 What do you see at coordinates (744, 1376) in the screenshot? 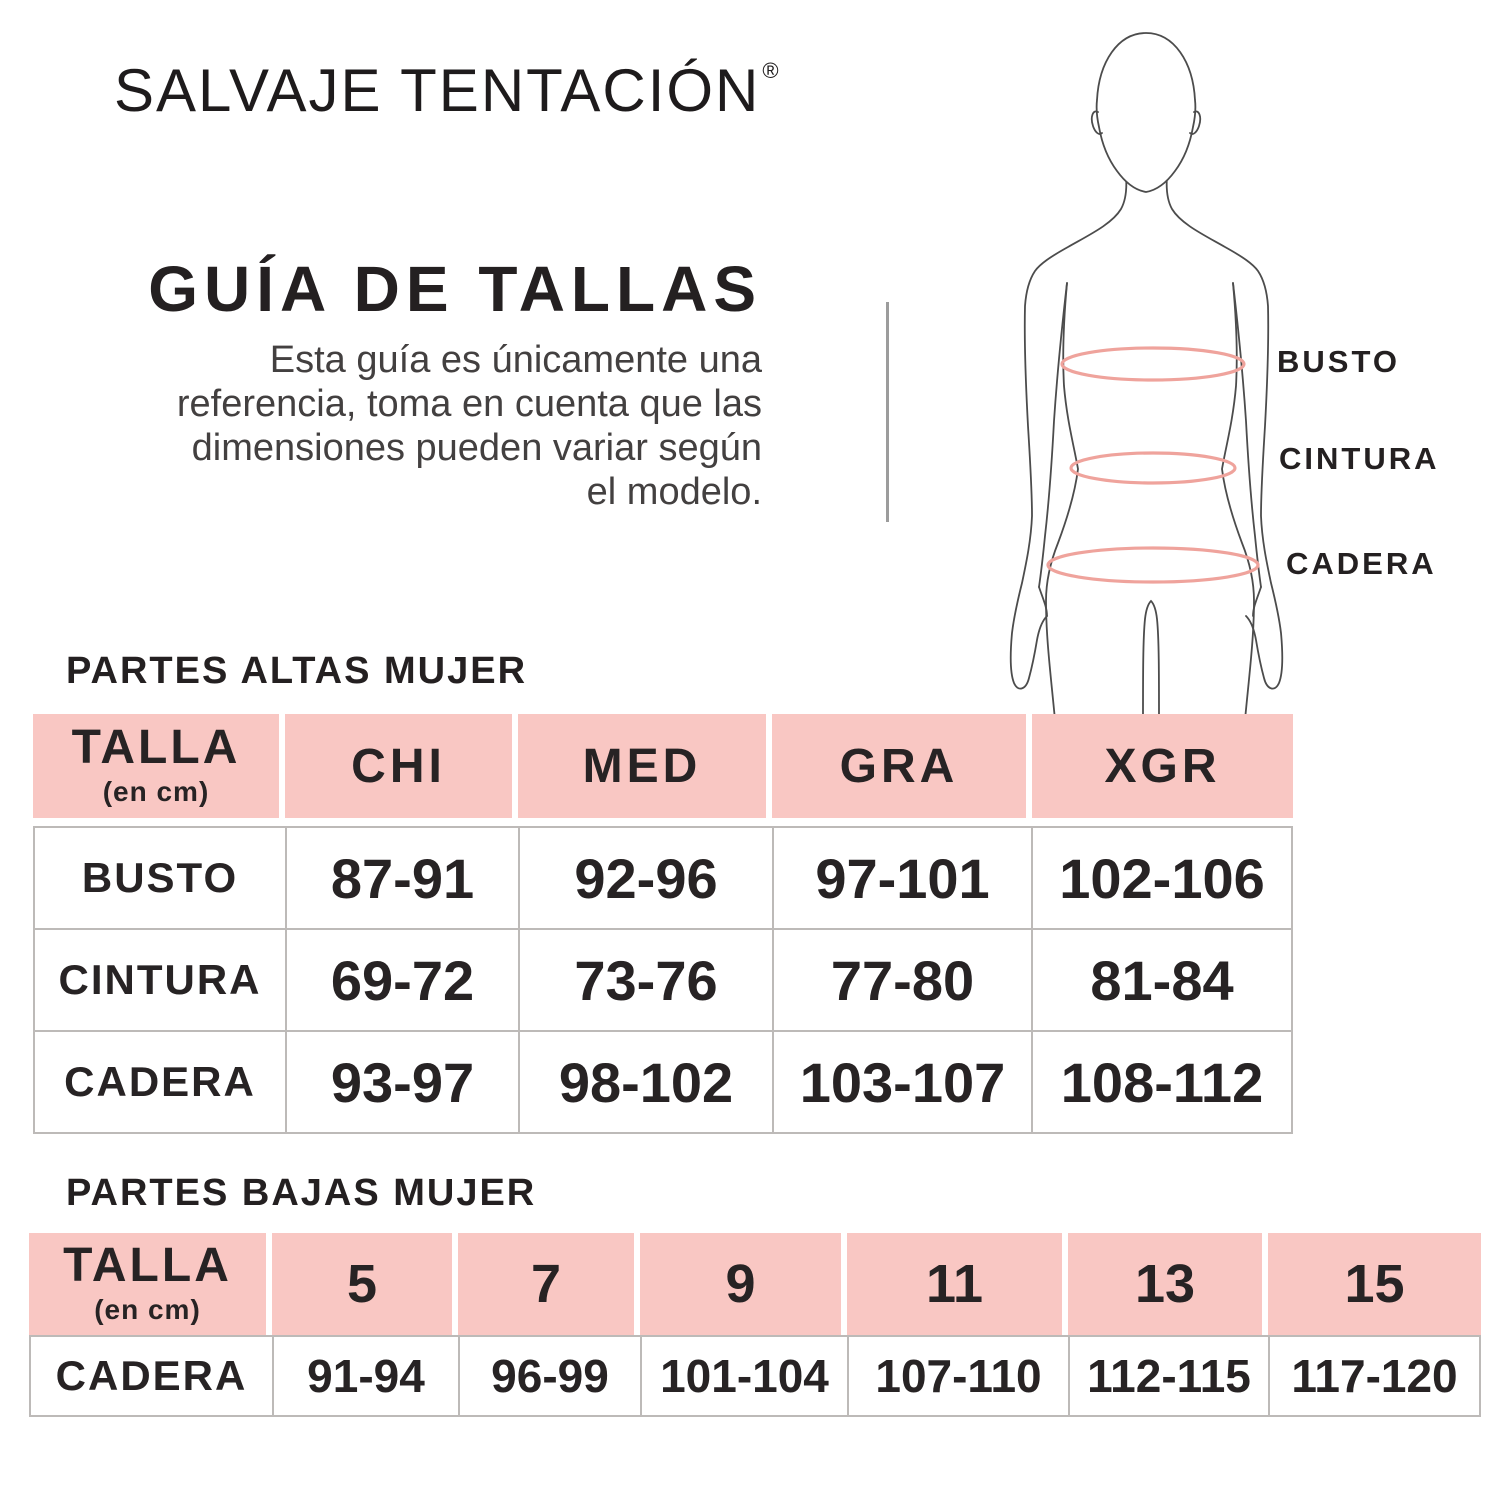
I see `bottoms-hip-value-9: 101-104` at bounding box center [744, 1376].